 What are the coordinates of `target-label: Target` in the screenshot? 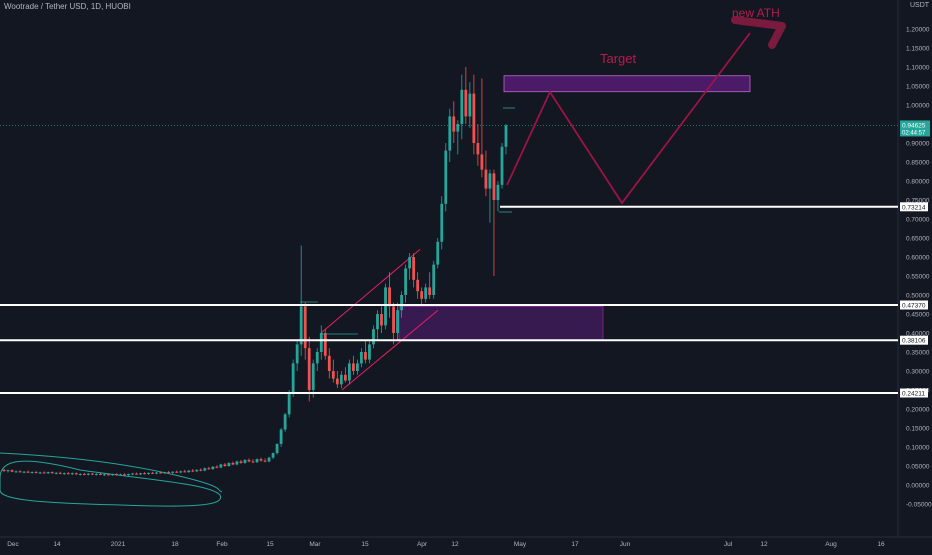 It's located at (618, 58).